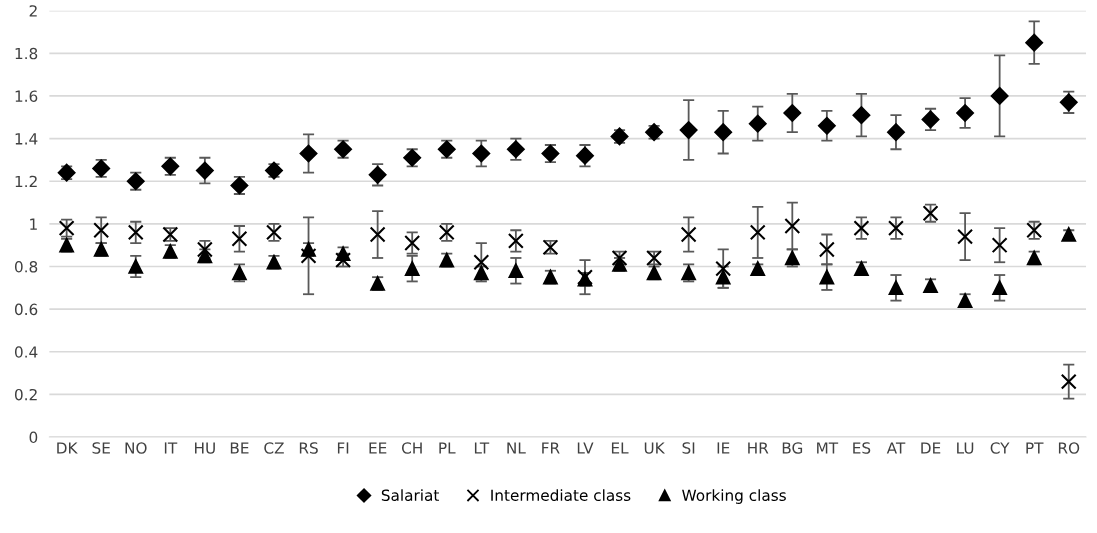 This screenshot has height=533, width=1097. I want to click on x-tick-label: IE, so click(723, 448).